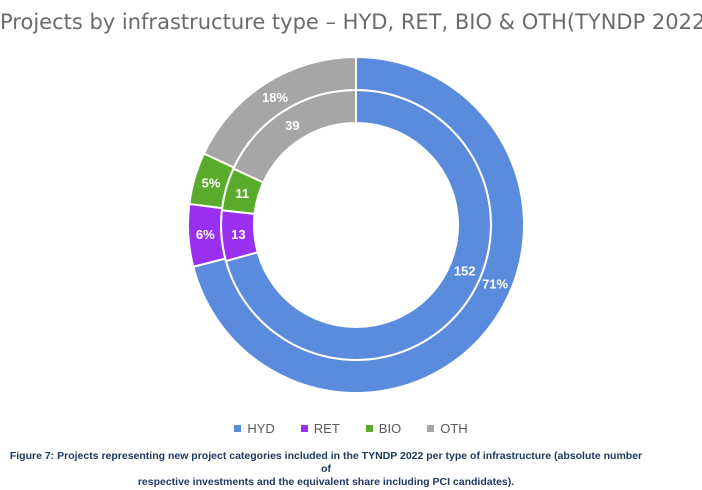 This screenshot has width=702, height=490. Describe the element at coordinates (261, 428) in the screenshot. I see `legend-label-hyd: HYD` at that location.